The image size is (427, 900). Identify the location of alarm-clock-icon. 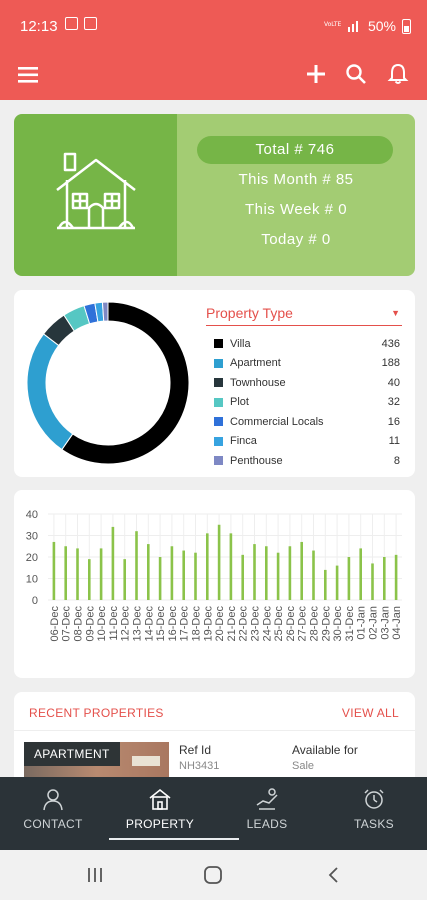
(374, 799).